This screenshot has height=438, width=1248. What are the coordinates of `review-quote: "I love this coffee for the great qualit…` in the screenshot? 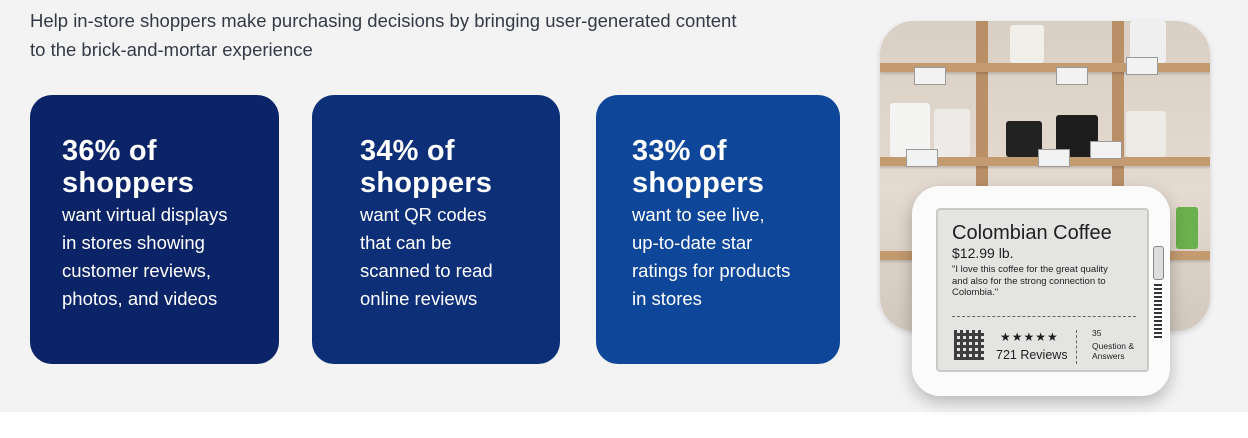 It's located at (1030, 281).